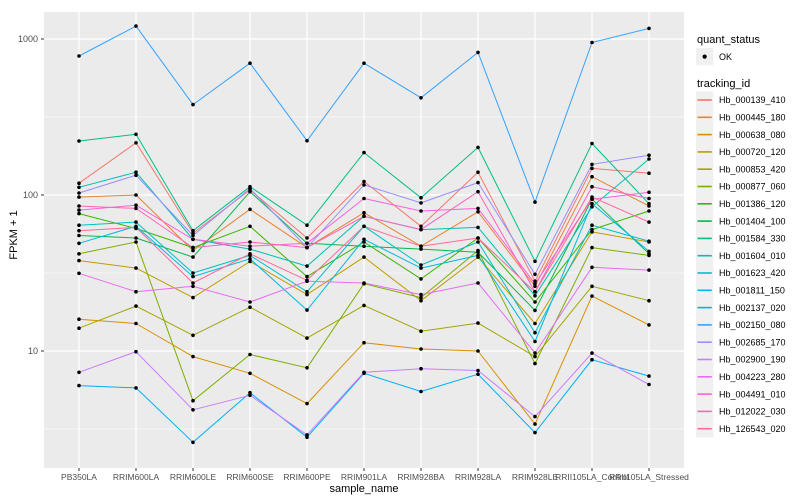 The height and width of the screenshot is (500, 800). I want to click on y-tick-label: 100, so click(30, 195).